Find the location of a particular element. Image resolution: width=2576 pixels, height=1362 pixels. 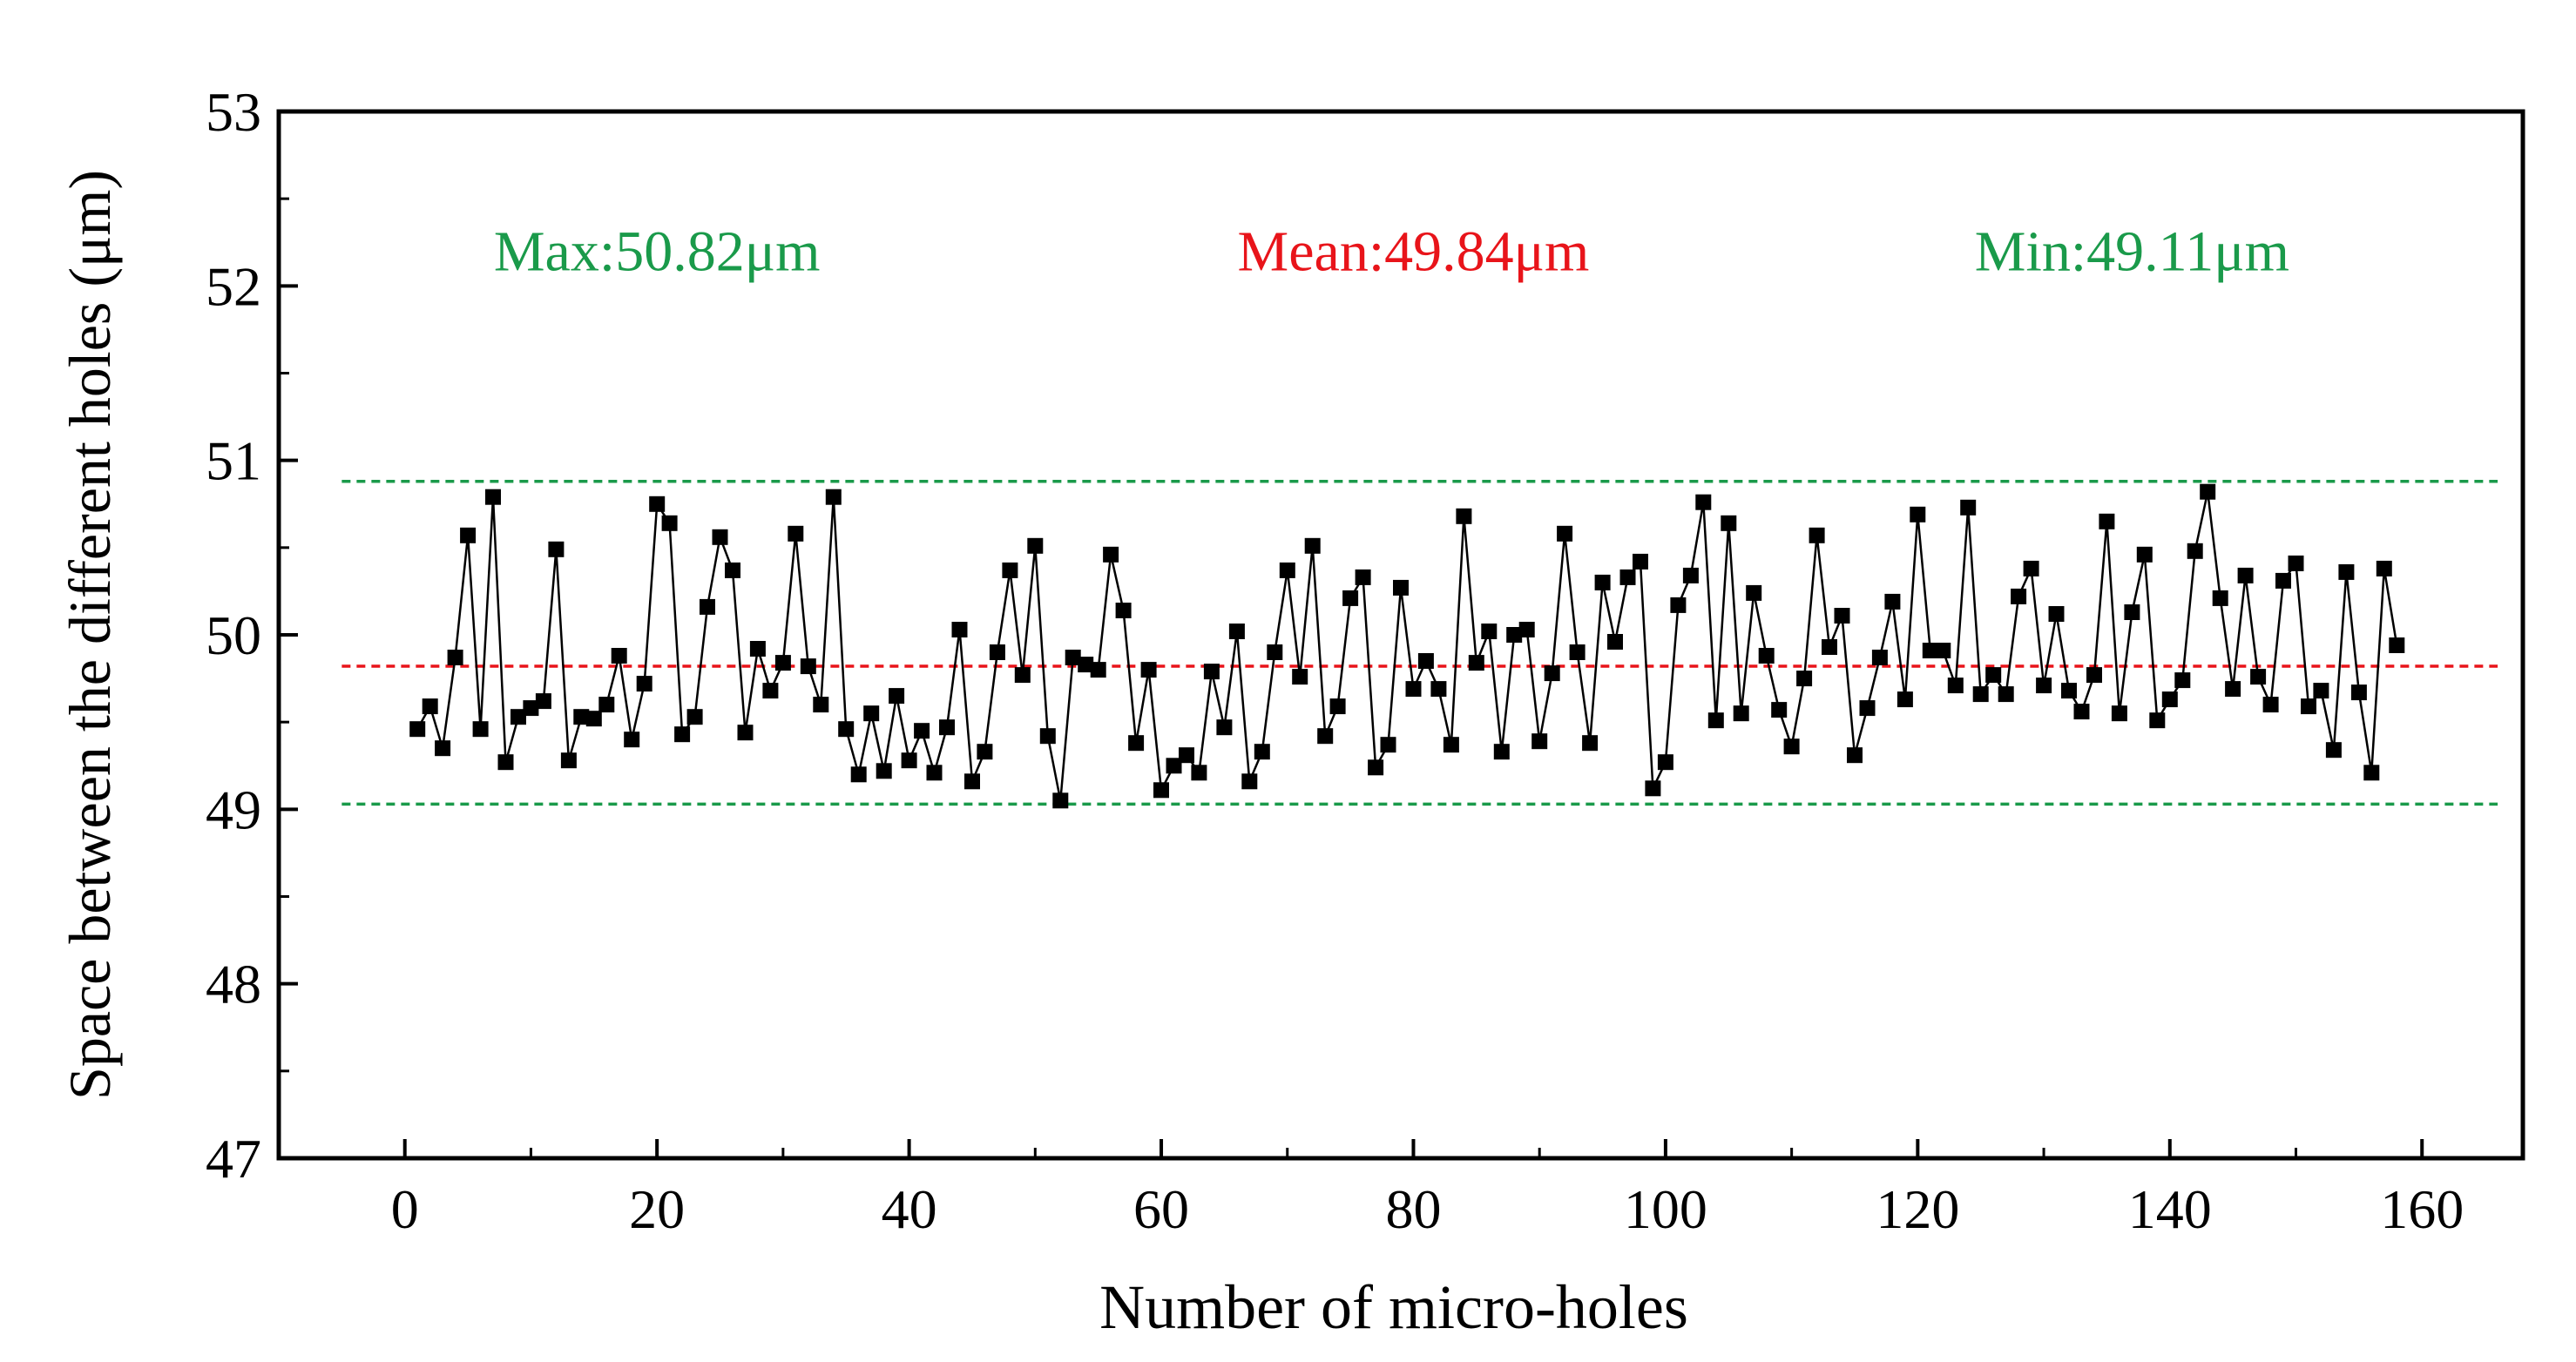

y-tick-label: 48 is located at coordinates (233, 985).